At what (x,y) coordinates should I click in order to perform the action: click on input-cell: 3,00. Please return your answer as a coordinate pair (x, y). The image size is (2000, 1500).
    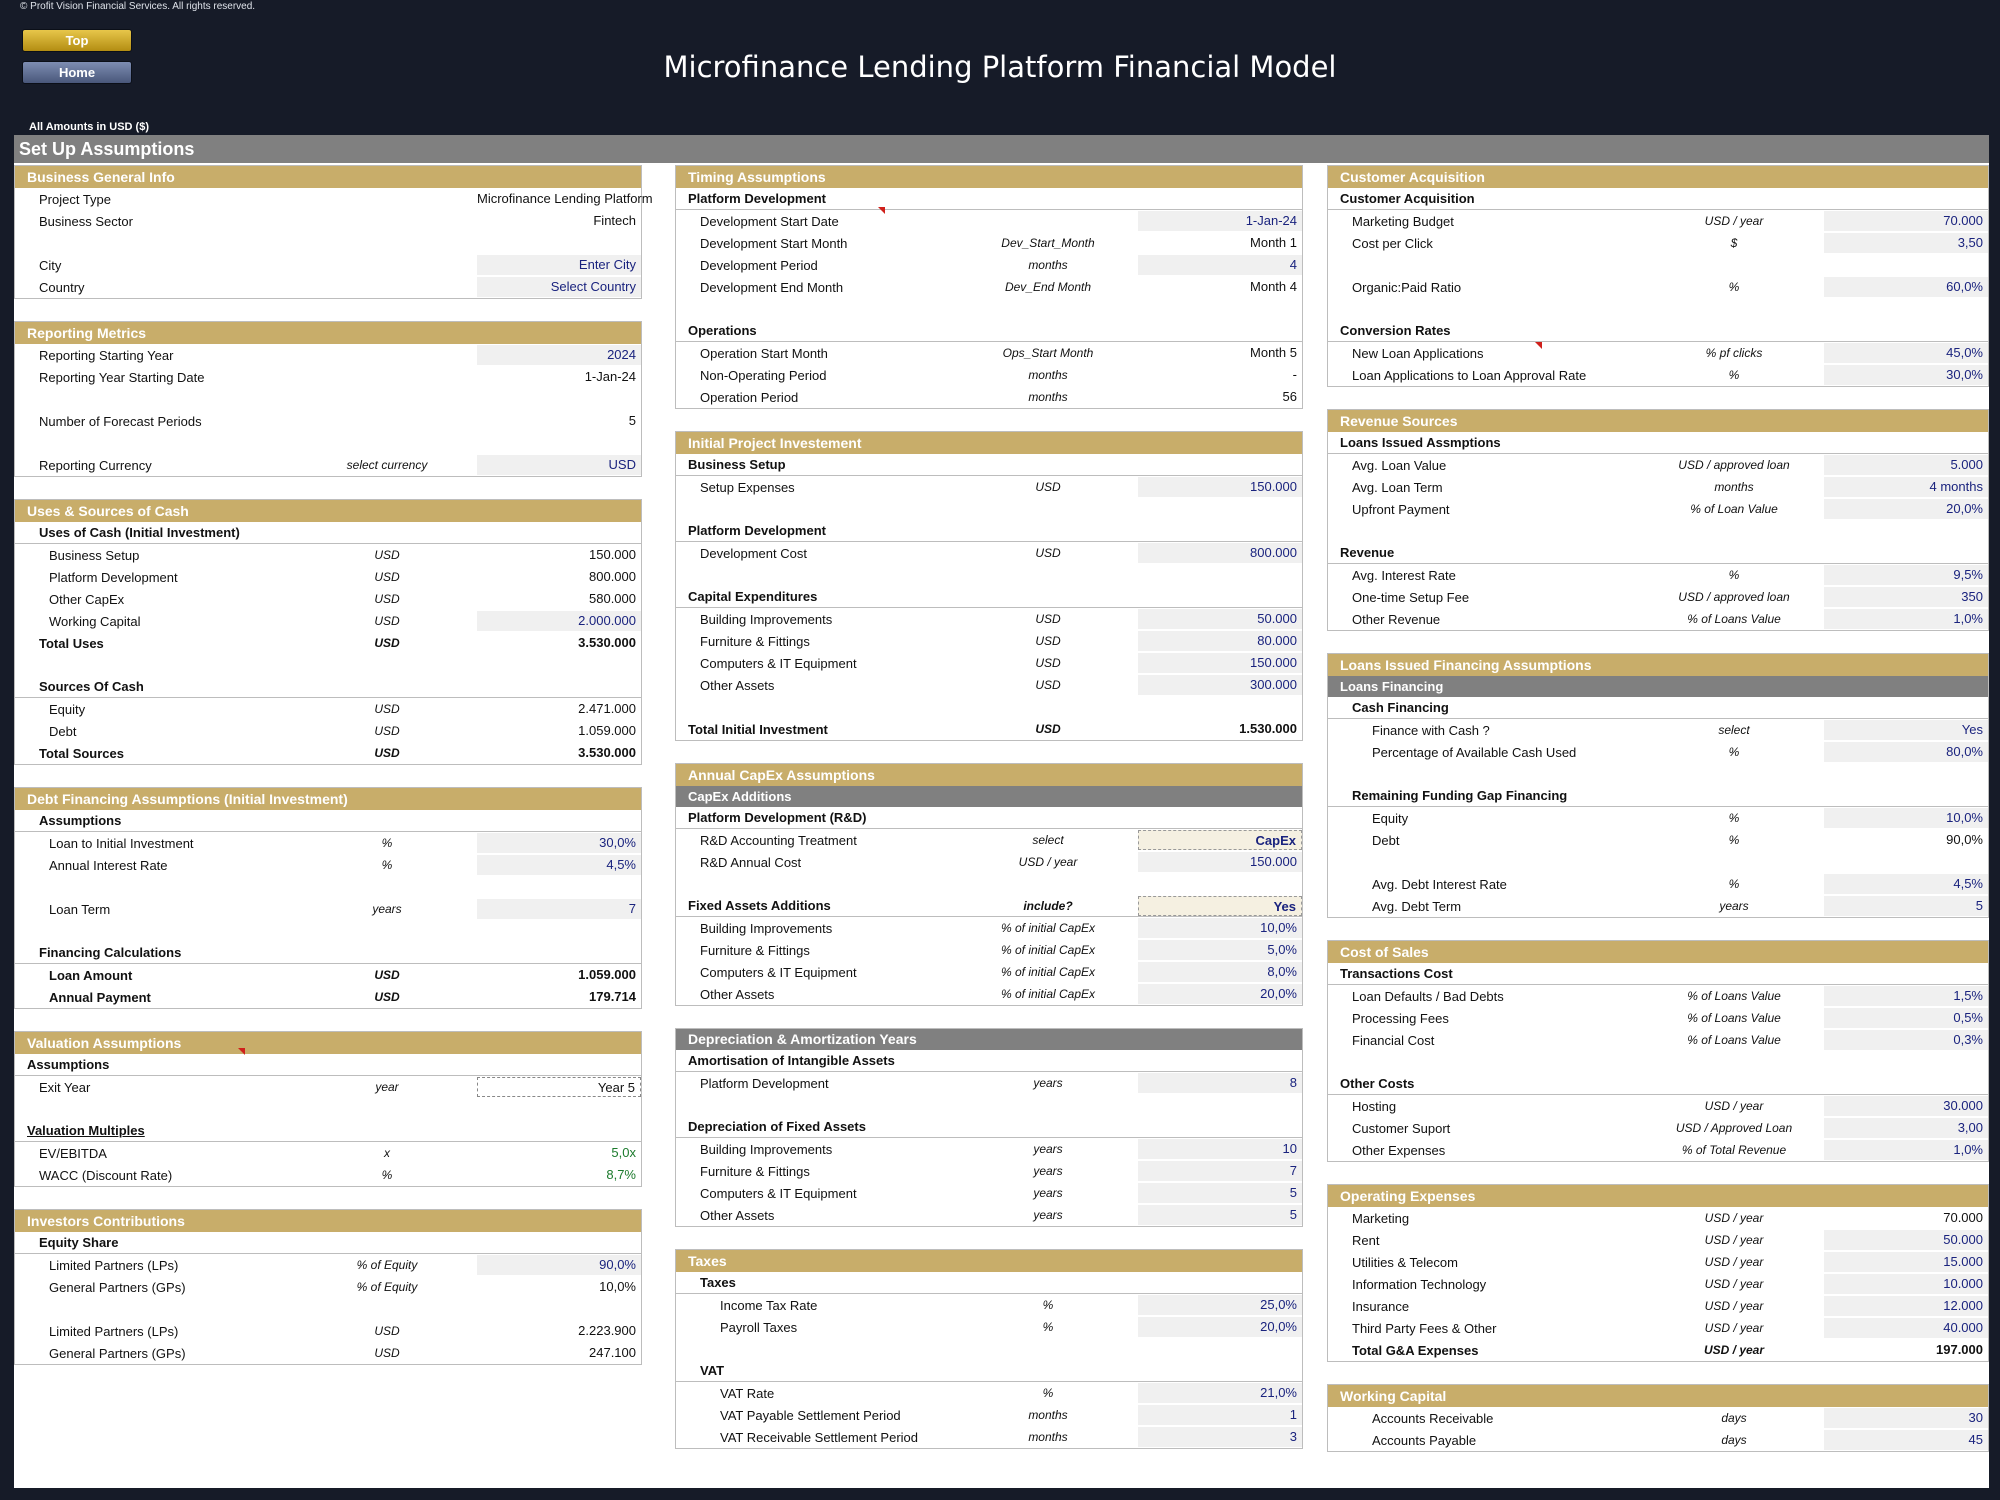
    Looking at the image, I should click on (1906, 1128).